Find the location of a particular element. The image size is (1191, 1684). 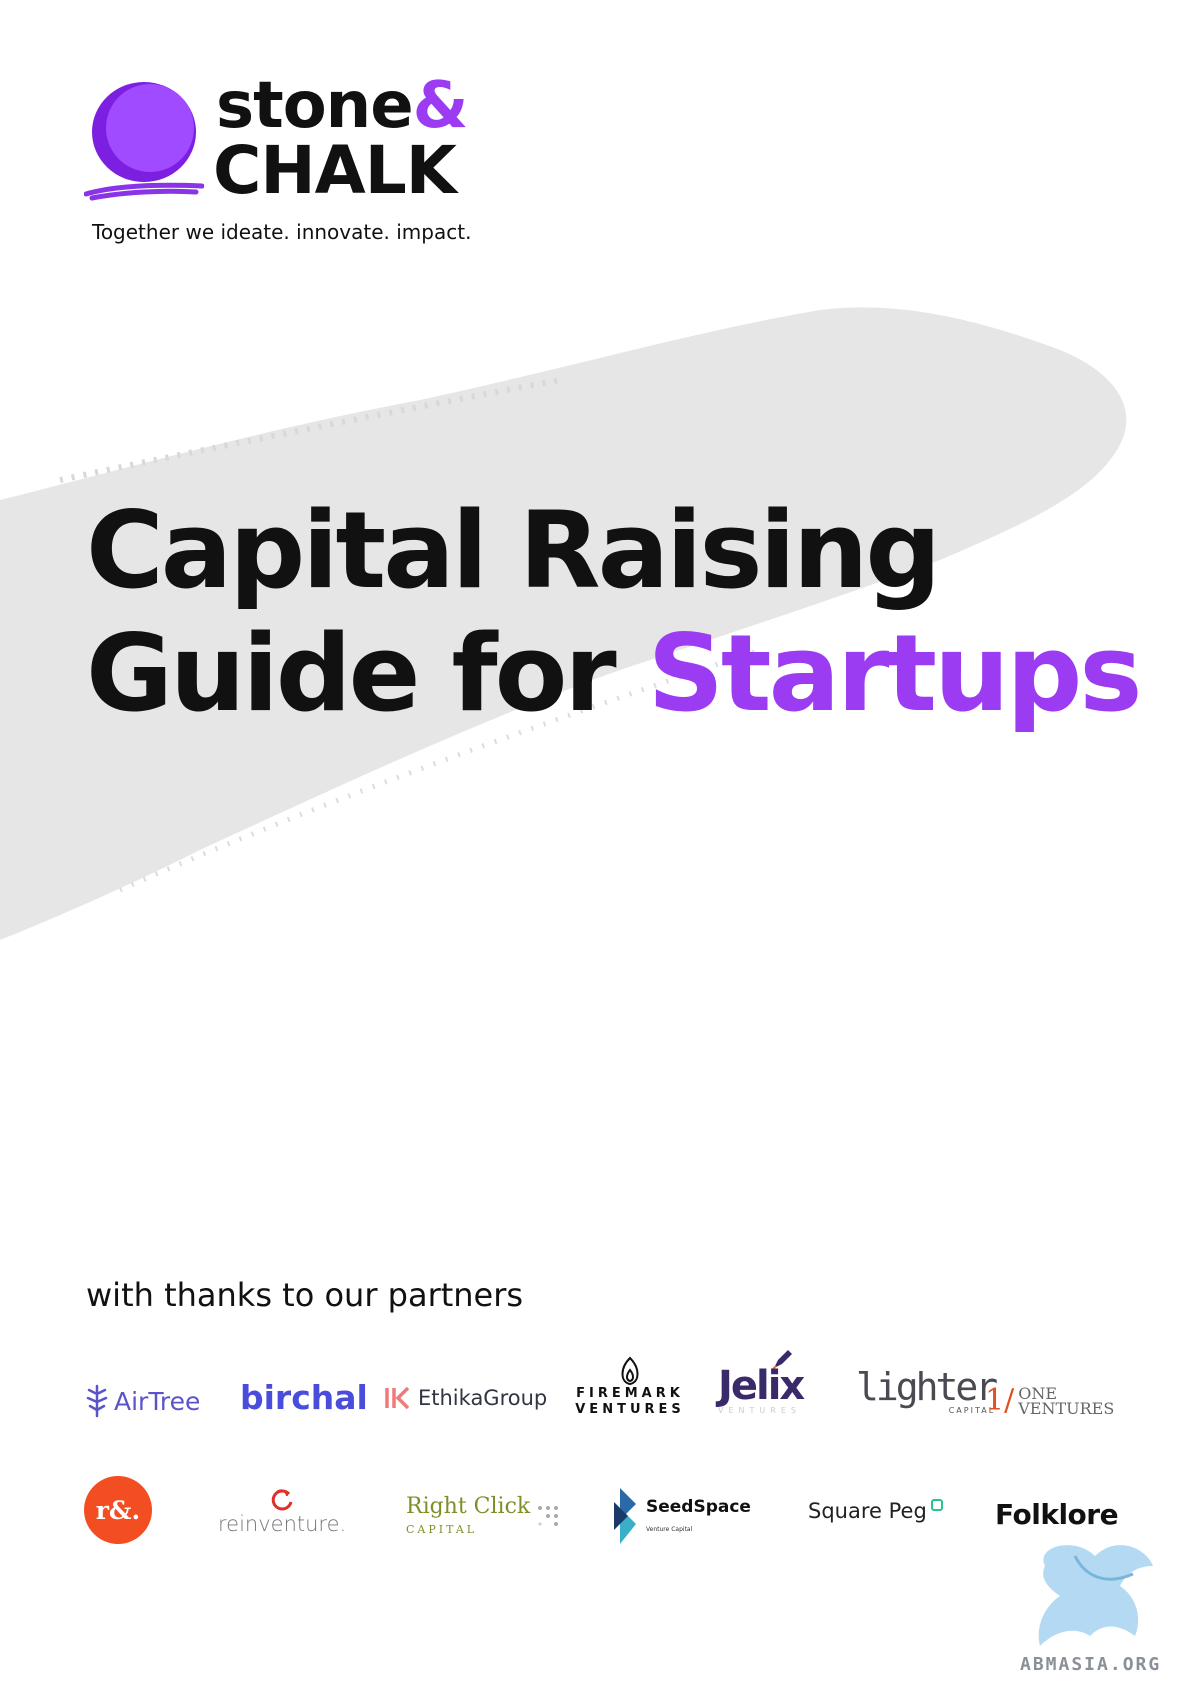

dot-grid-icon is located at coordinates (548, 1515).